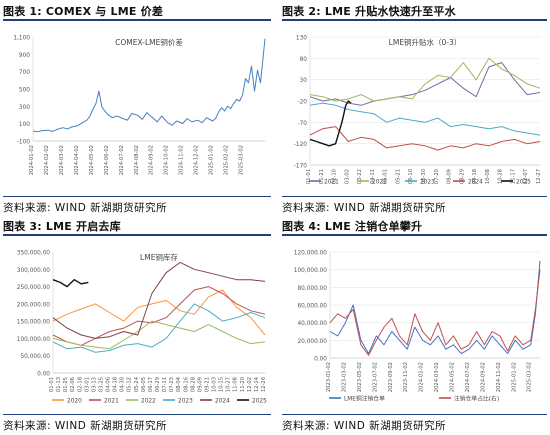 The image size is (550, 435). I want to click on panel-1-rule-bottom, so click(137, 196).